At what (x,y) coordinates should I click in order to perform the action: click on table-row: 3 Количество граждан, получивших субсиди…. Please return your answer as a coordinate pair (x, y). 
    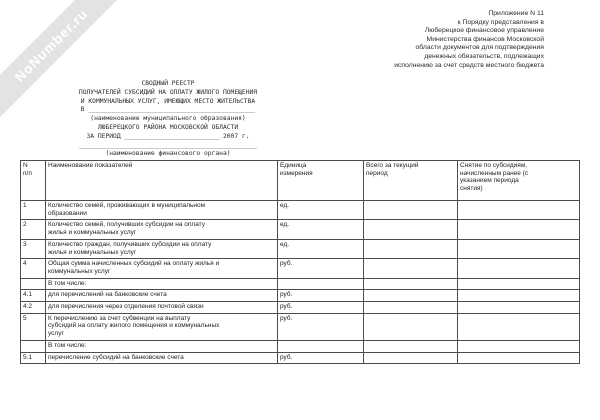
    Looking at the image, I should click on (300, 249).